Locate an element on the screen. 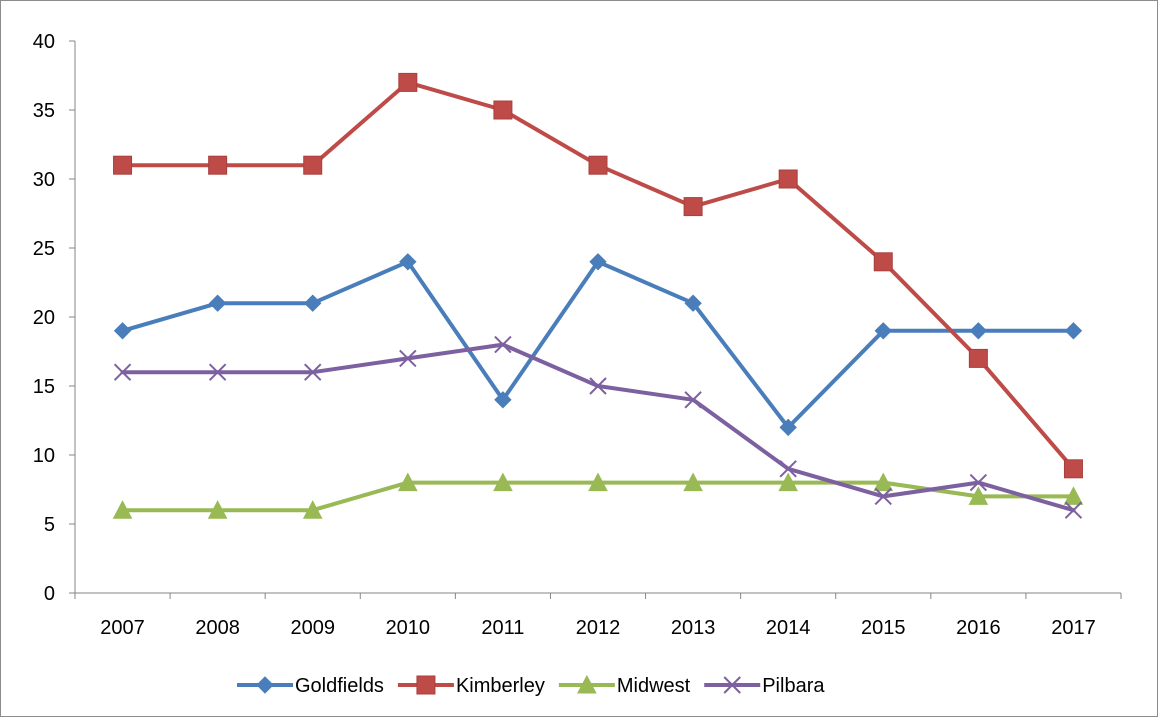 The width and height of the screenshot is (1158, 718). legend: Goldfields Kimberley Midwest Pilbara is located at coordinates (531, 685).